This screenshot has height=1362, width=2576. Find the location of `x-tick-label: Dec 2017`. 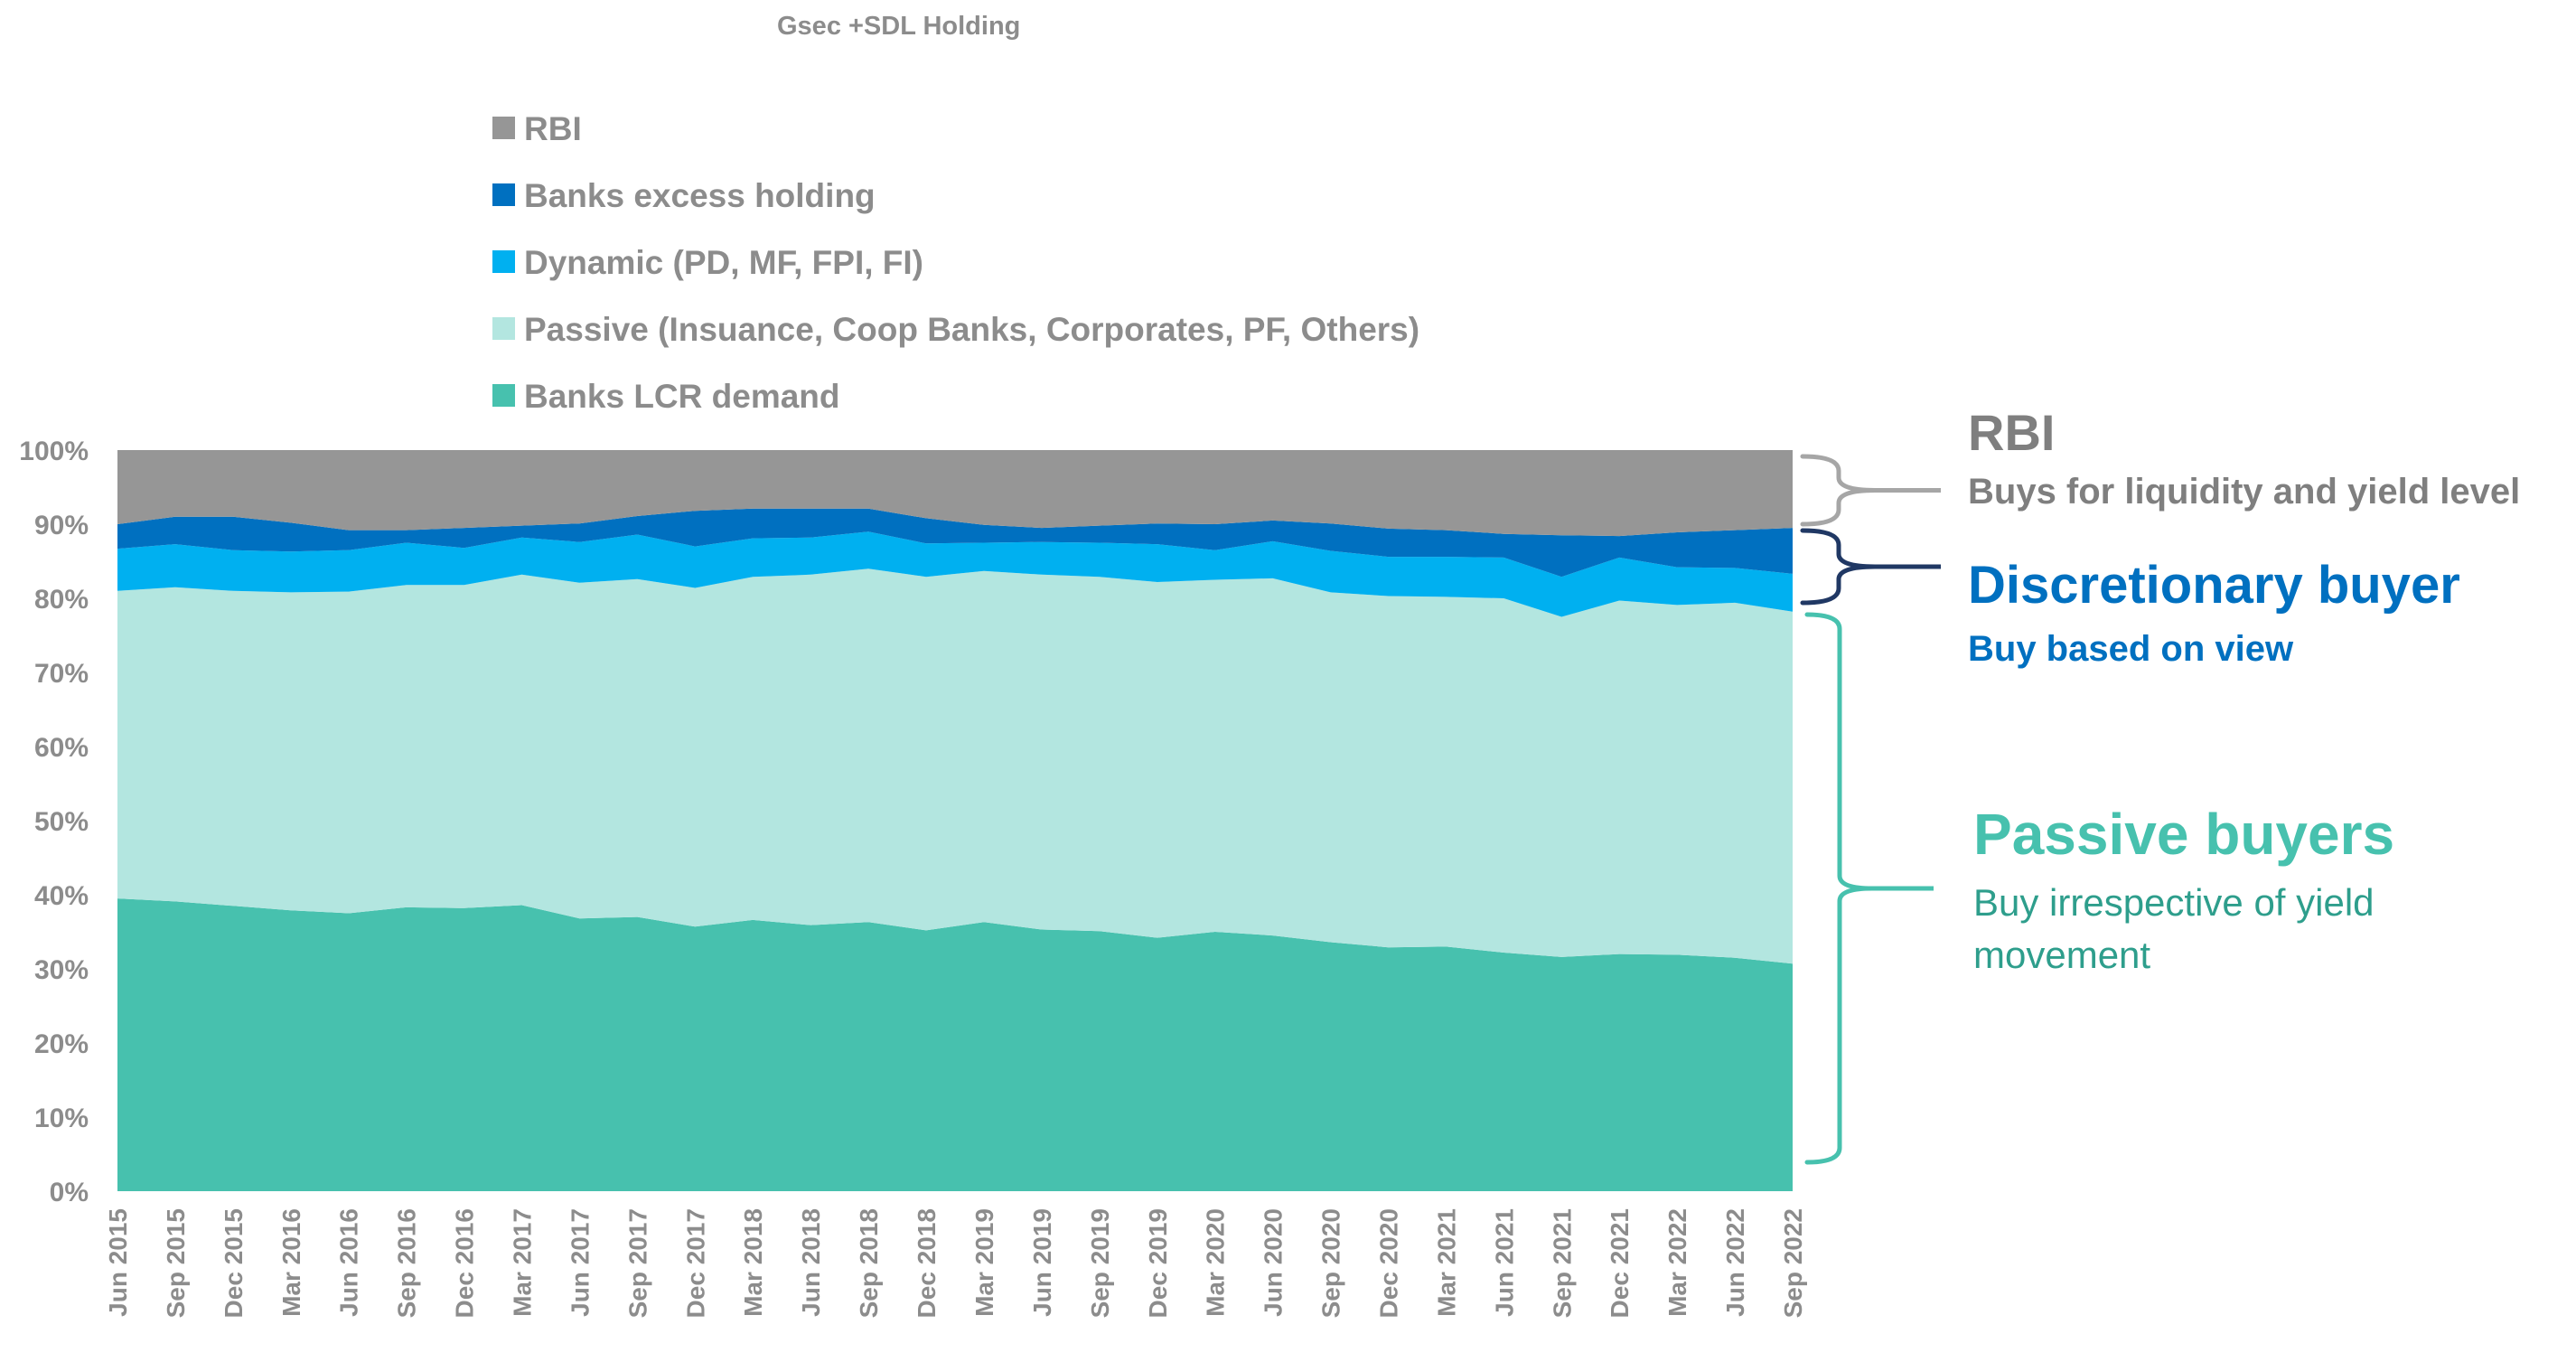

x-tick-label: Dec 2017 is located at coordinates (695, 1263).